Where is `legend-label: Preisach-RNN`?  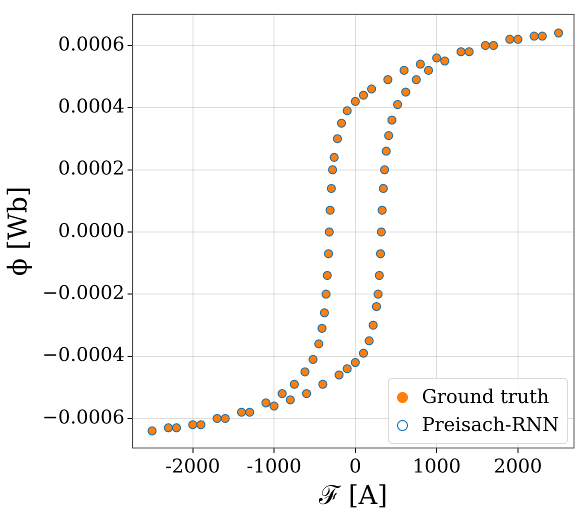 legend-label: Preisach-RNN is located at coordinates (490, 425).